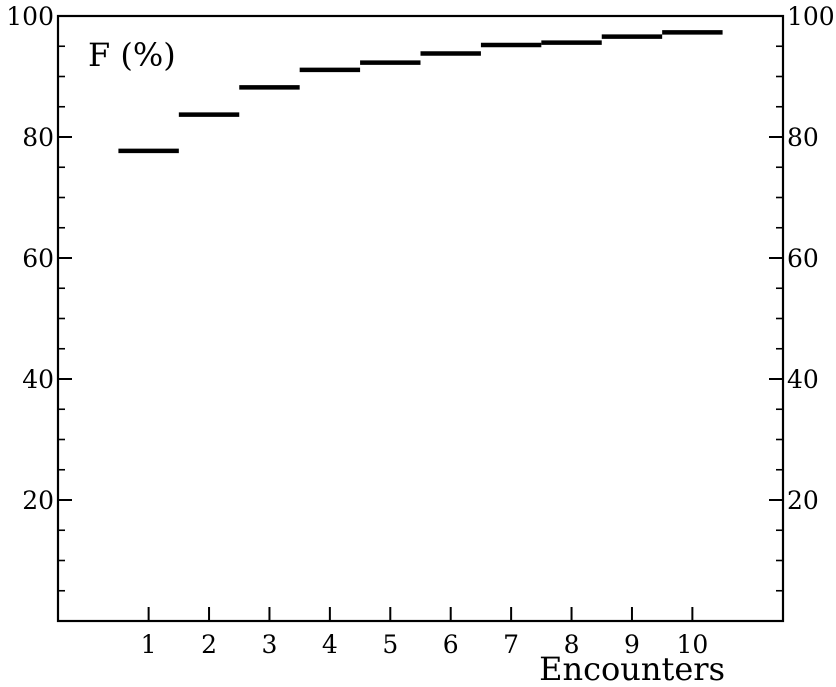 This screenshot has height=687, width=836. I want to click on x-tick-label: 2, so click(209, 644).